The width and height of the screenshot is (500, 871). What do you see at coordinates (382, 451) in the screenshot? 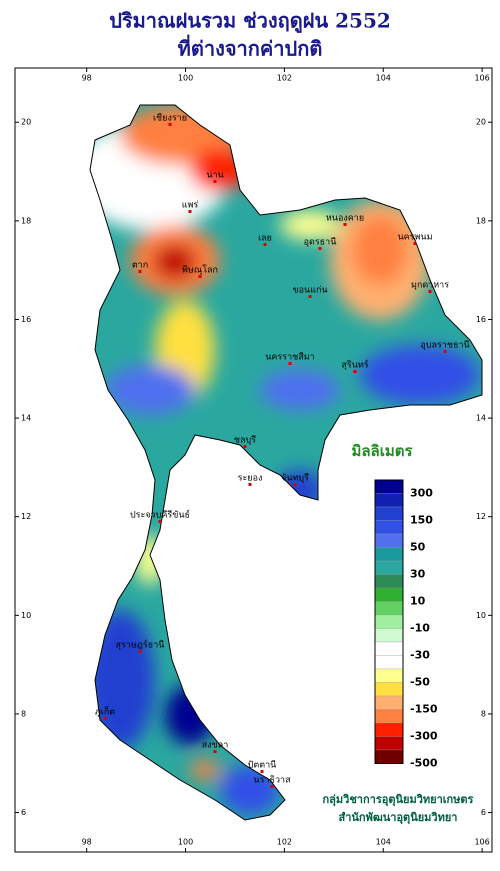
I see `legend-title: มิลลิเมตร` at bounding box center [382, 451].